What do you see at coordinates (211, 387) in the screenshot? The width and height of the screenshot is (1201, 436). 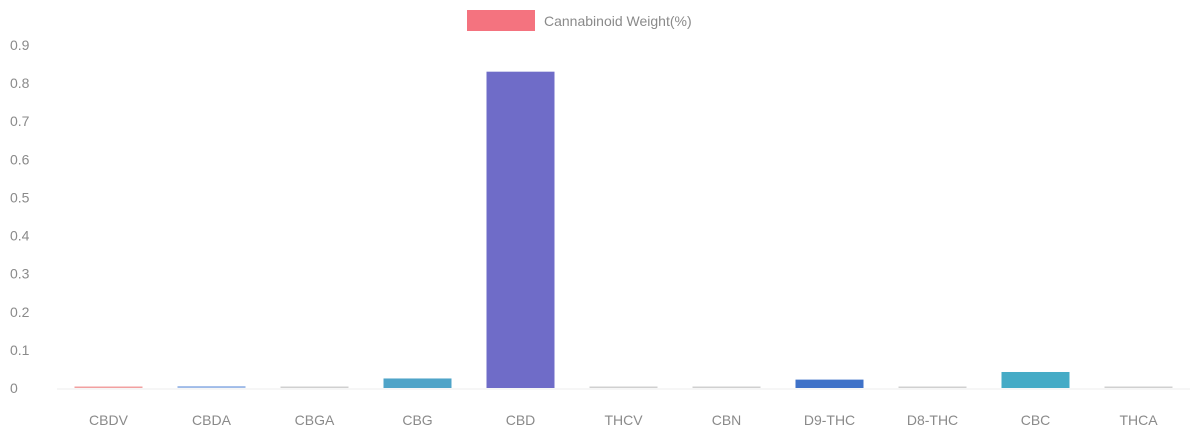 I see `bar-cbda` at bounding box center [211, 387].